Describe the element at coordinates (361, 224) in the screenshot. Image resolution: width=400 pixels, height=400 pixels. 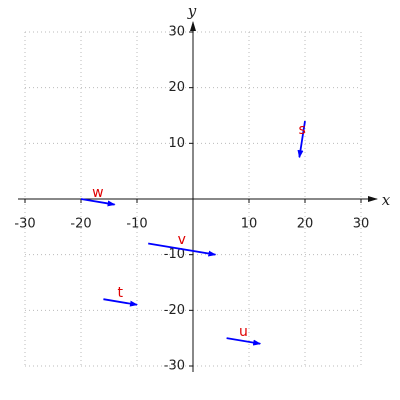
I see `x-tick-label: 30` at that location.